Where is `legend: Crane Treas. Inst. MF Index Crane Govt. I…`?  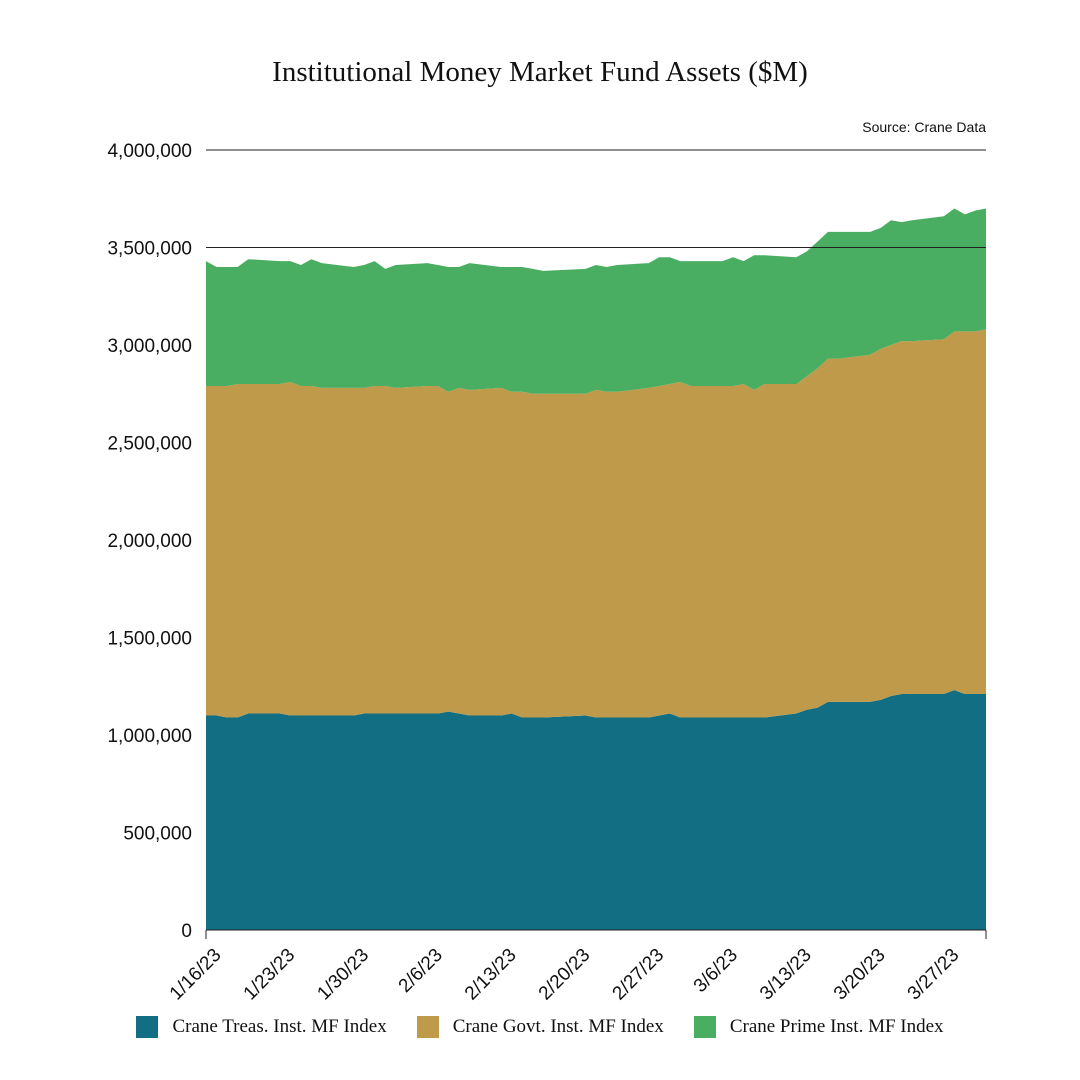
legend: Crane Treas. Inst. MF Index Crane Govt. I… is located at coordinates (540, 1027).